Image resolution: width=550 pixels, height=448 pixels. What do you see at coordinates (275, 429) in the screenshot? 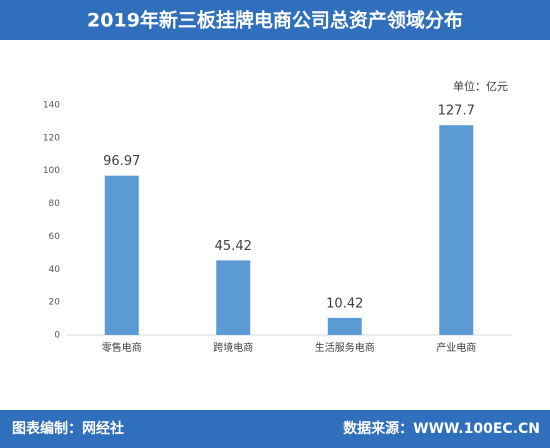
I see `footer-bar` at bounding box center [275, 429].